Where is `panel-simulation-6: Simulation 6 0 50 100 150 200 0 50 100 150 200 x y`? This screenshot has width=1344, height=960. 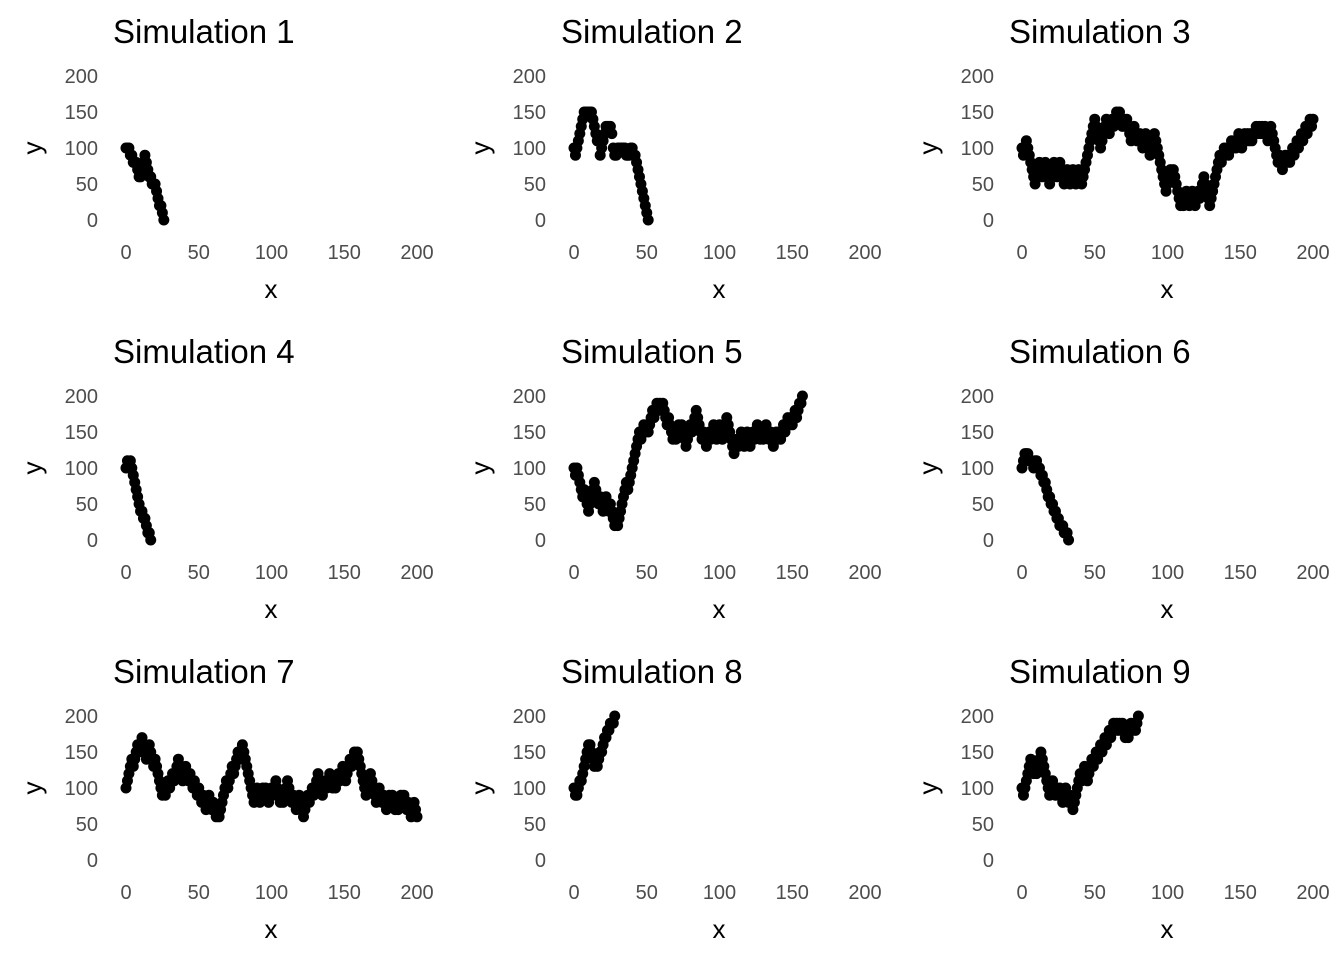
panel-simulation-6: Simulation 6 0 50 100 150 200 0 50 100 150 200 x y is located at coordinates (1121, 478).